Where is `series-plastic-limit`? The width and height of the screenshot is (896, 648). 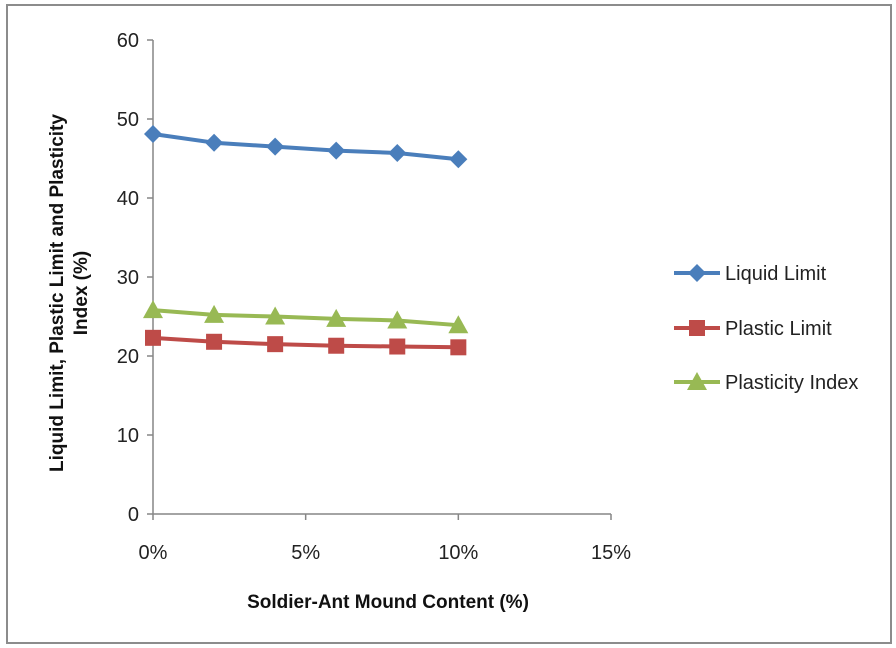 series-plastic-limit is located at coordinates (306, 342).